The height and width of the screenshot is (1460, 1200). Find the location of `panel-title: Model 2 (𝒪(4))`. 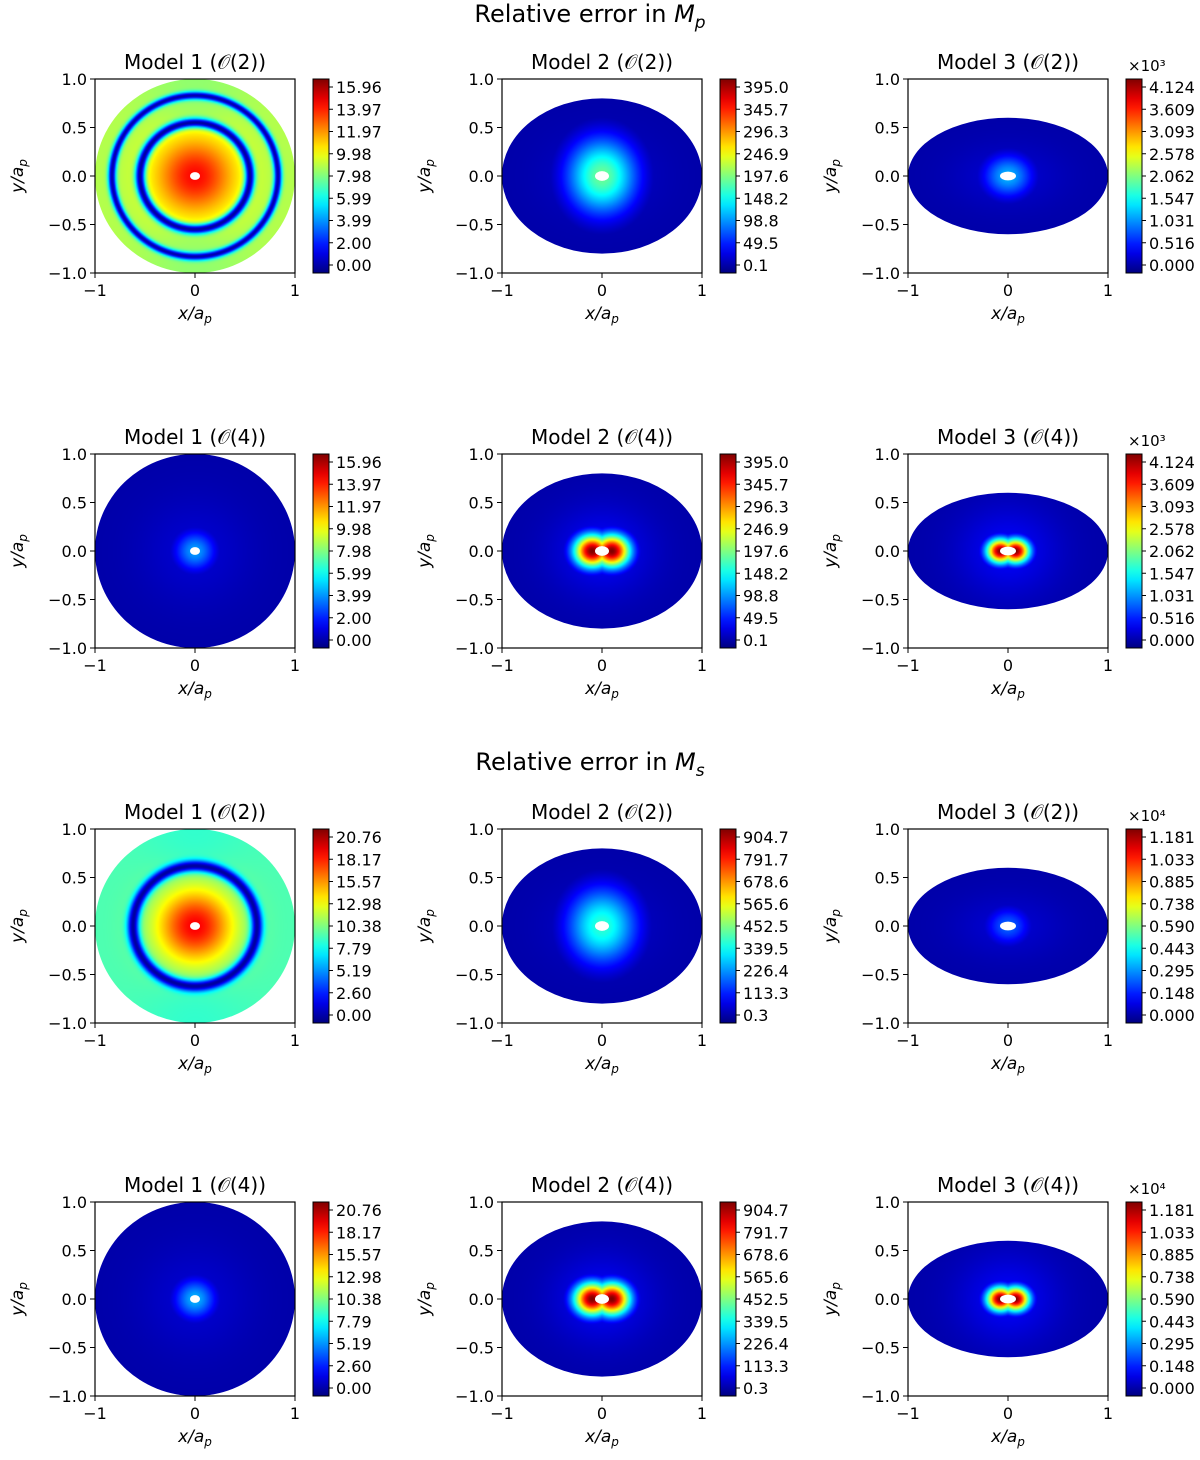

panel-title: Model 2 (𝒪(4)) is located at coordinates (602, 437).